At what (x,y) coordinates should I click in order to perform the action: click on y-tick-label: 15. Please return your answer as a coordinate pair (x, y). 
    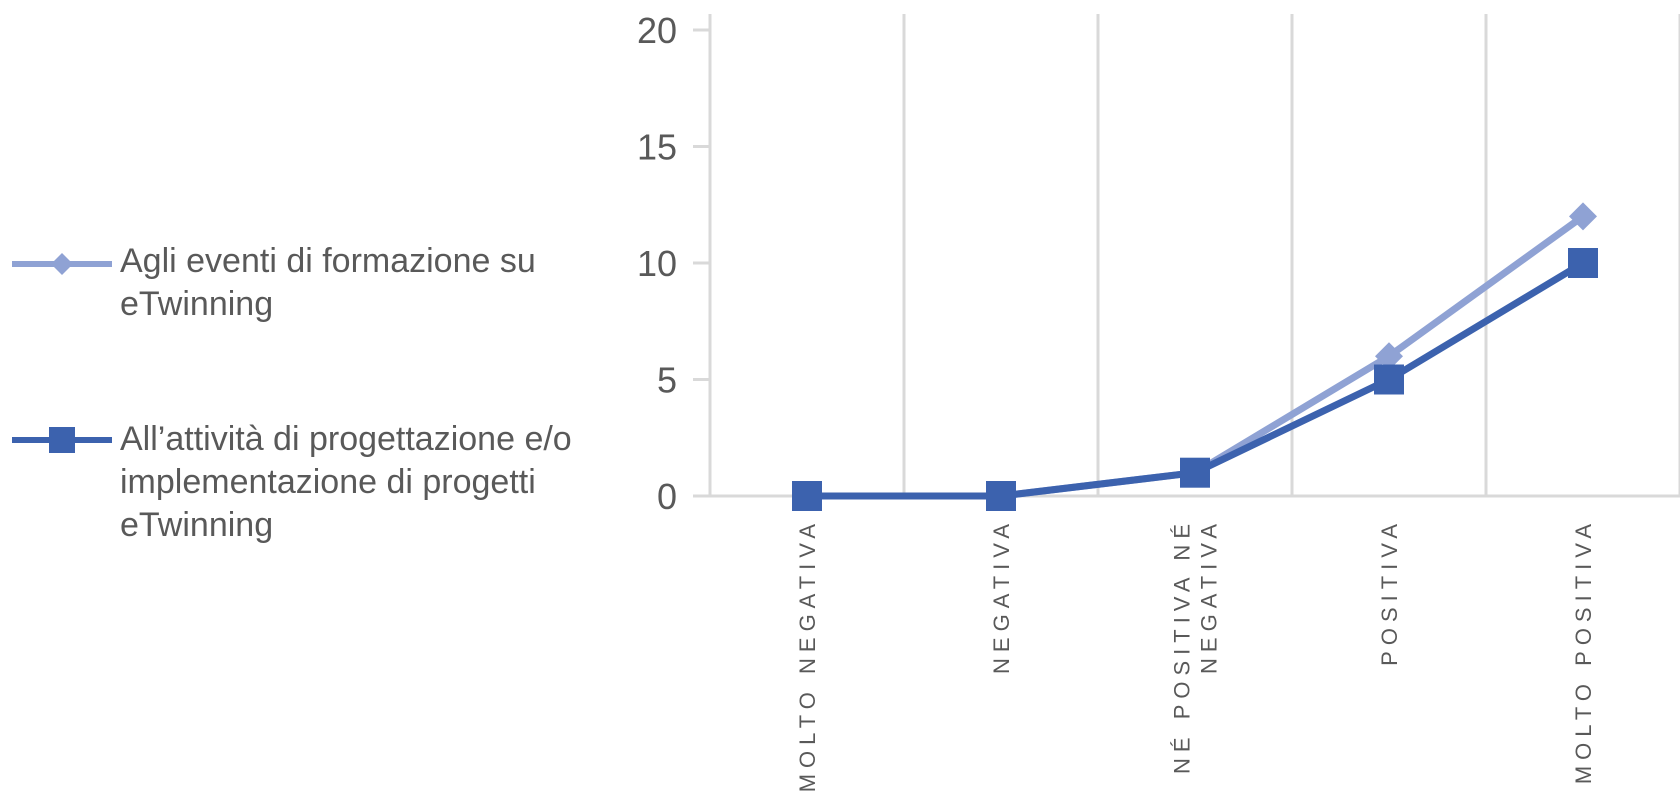
    Looking at the image, I should click on (657, 147).